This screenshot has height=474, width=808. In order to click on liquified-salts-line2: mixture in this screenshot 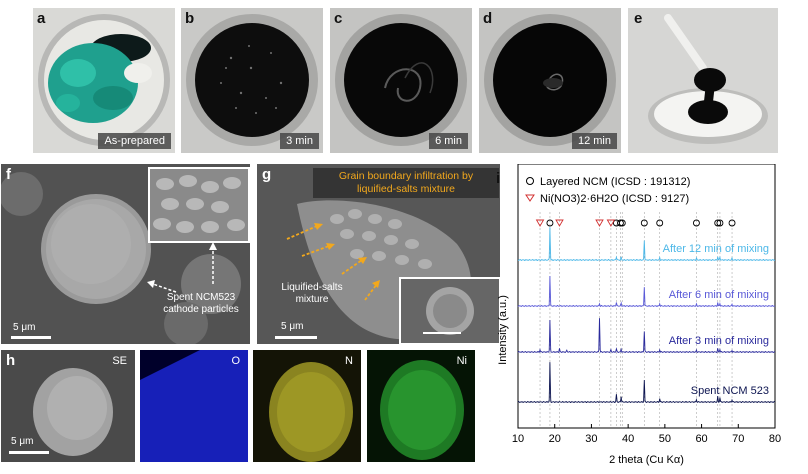, I will do `click(312, 299)`.